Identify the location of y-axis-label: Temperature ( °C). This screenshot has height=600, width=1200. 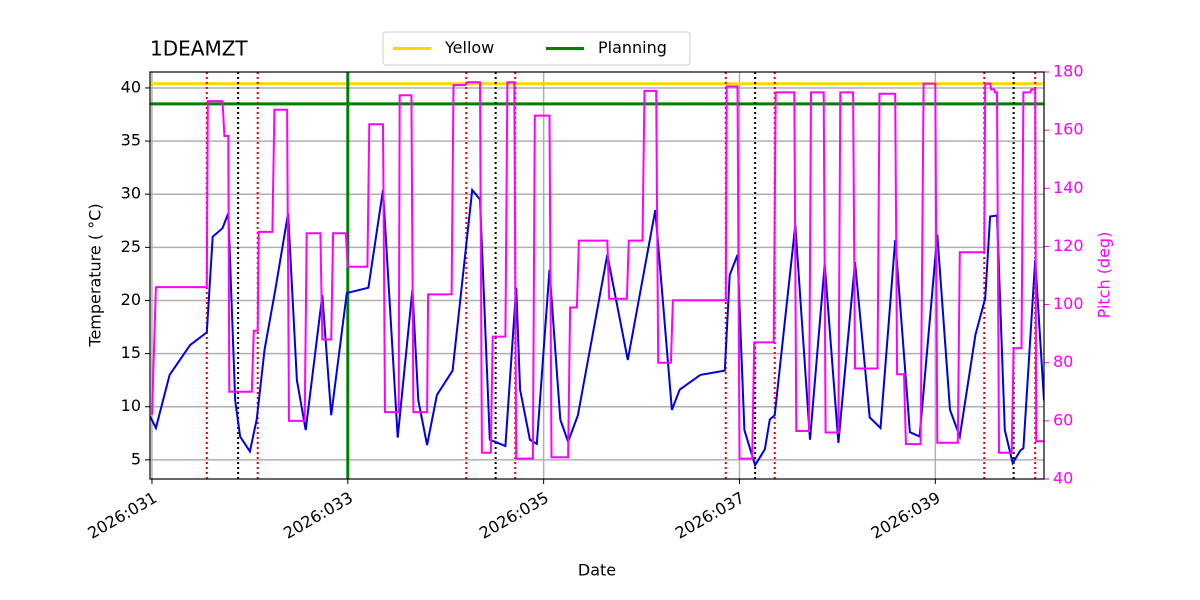
(95, 275).